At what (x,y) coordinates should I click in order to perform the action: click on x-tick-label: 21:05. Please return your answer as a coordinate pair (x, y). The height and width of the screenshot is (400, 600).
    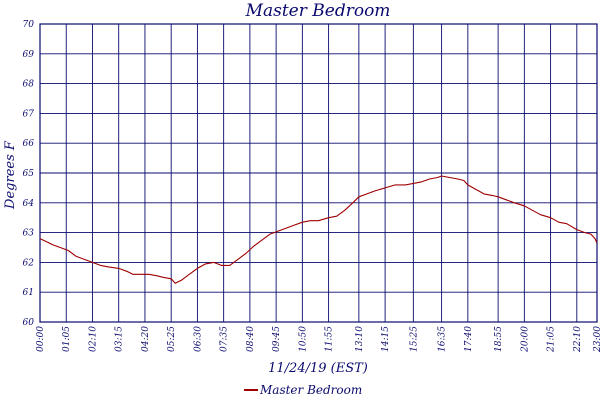
    Looking at the image, I should click on (552, 339).